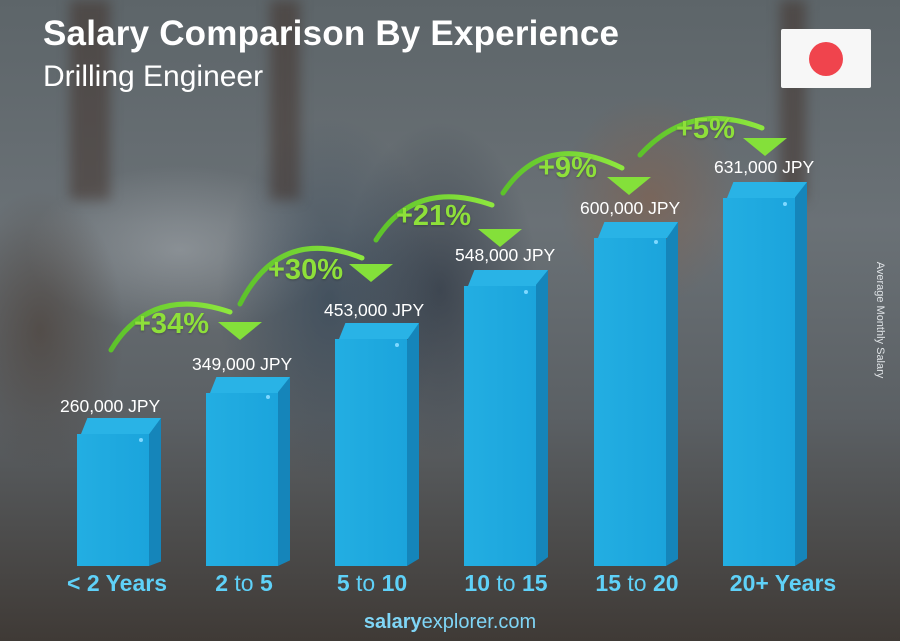 The height and width of the screenshot is (641, 900). What do you see at coordinates (242, 364) in the screenshot?
I see `value-label: 349,000 JPY` at bounding box center [242, 364].